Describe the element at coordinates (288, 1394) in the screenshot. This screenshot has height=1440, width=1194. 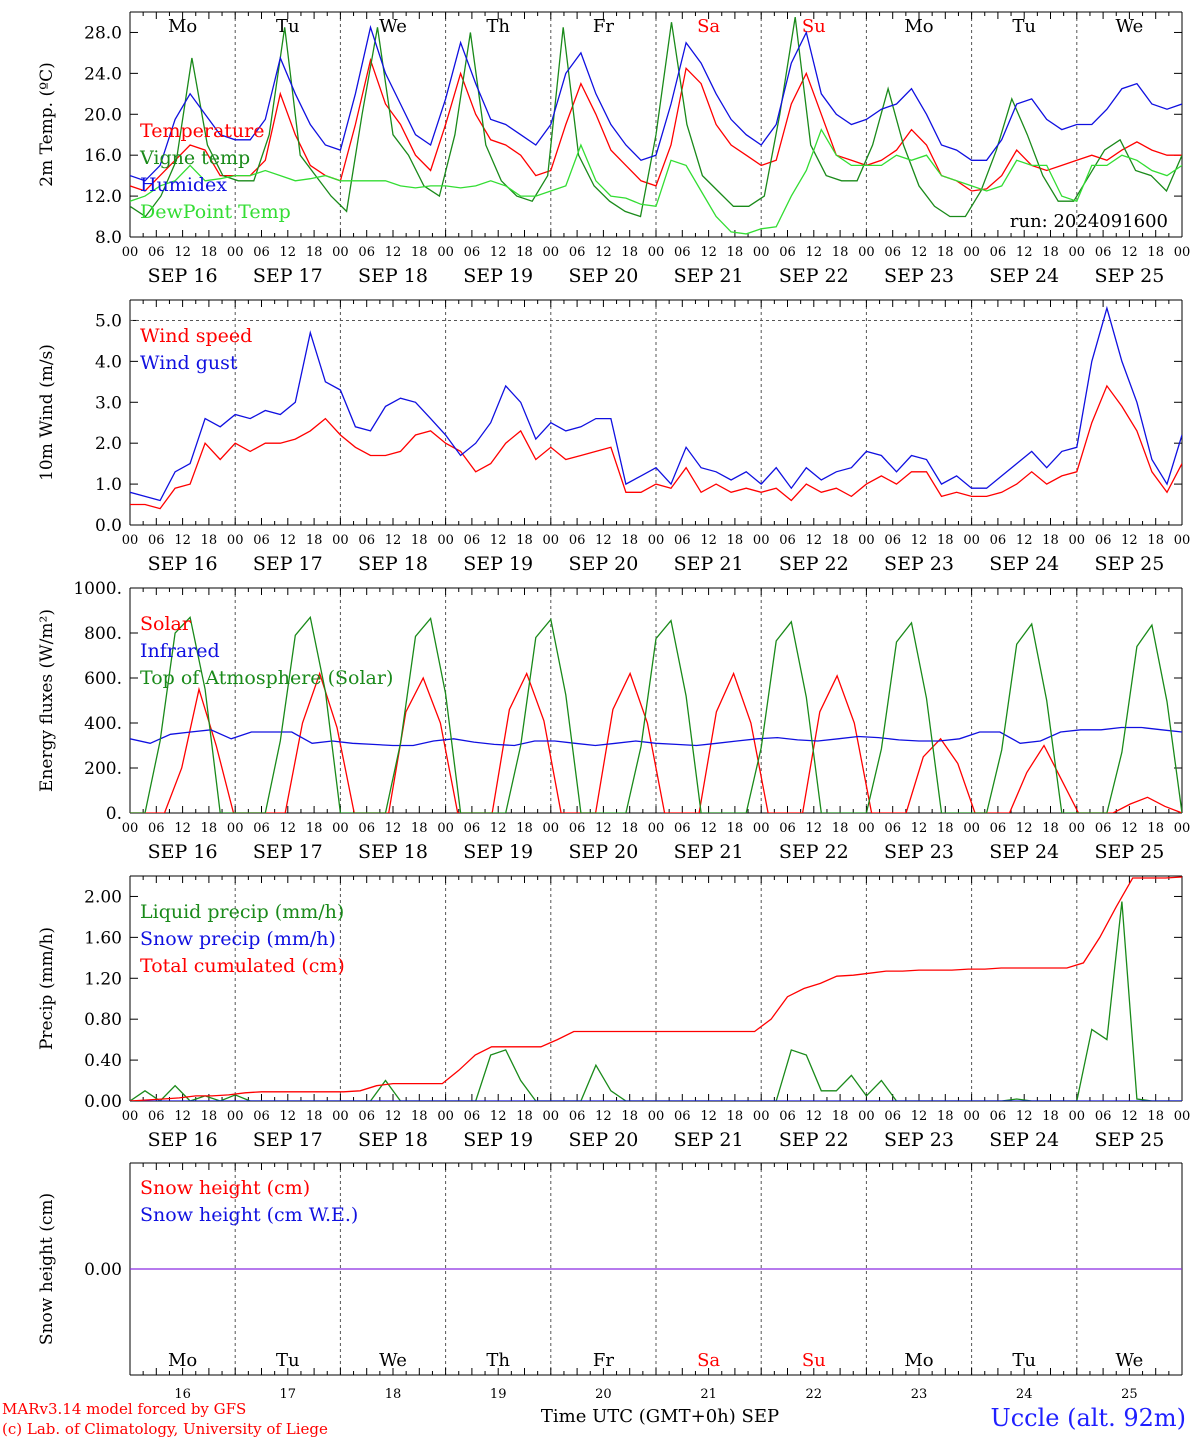
I see `day-number: 17` at that location.